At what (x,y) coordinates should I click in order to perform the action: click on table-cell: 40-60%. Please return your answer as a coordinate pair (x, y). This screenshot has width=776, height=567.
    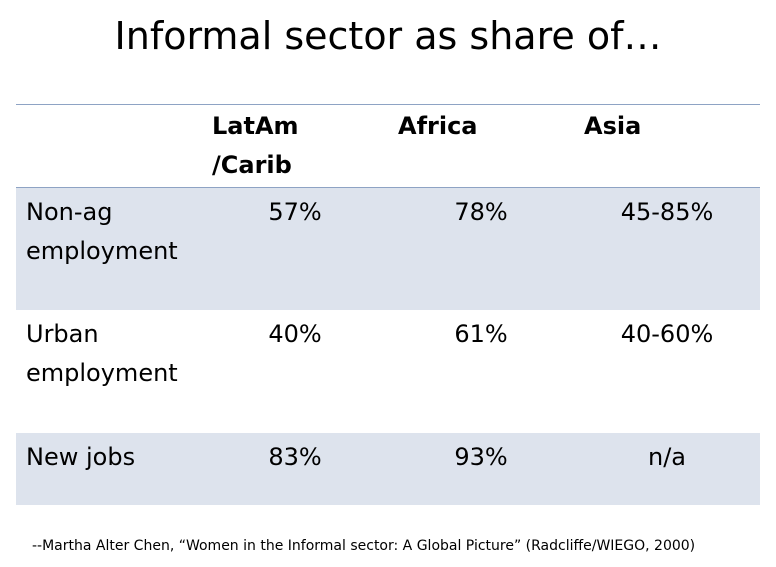
    Looking at the image, I should click on (667, 334).